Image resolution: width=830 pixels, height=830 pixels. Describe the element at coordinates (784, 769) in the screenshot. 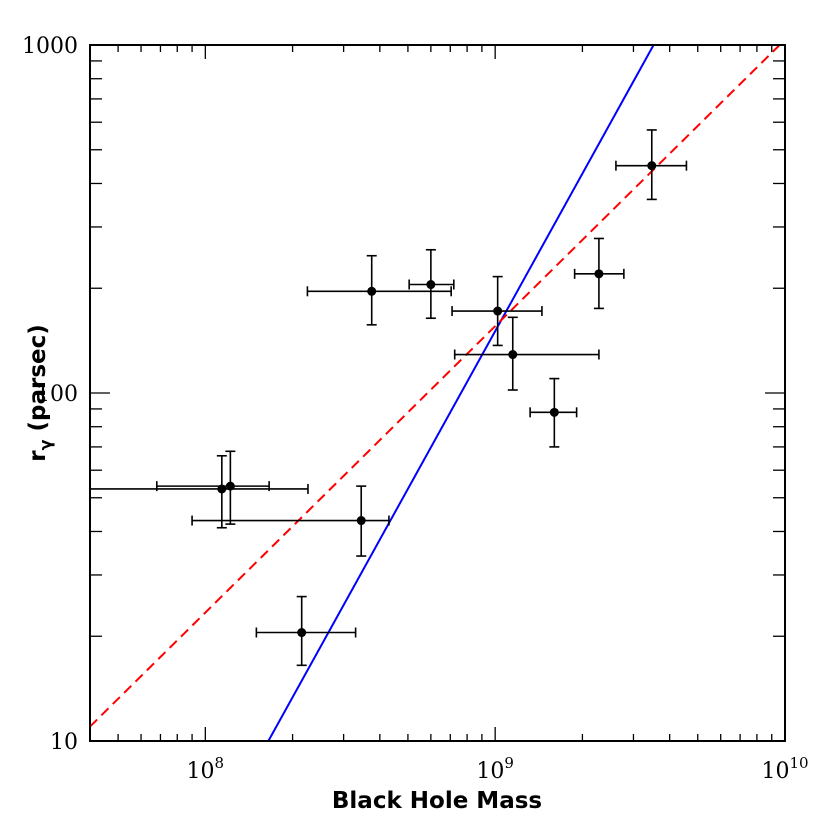

I see `x-tick-label: 10¹⁰` at that location.